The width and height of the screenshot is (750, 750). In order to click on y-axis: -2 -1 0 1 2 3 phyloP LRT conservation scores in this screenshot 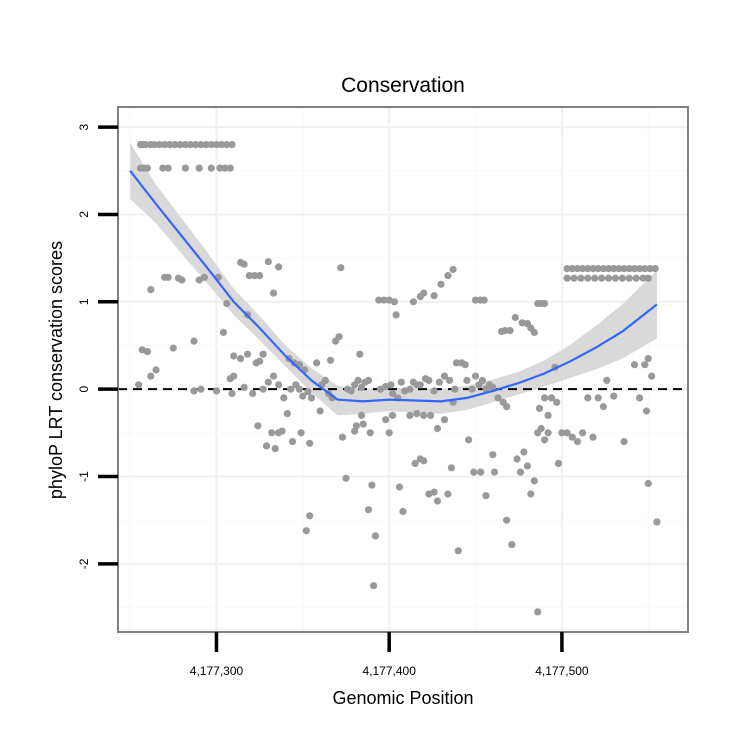, I will do `click(82, 346)`.